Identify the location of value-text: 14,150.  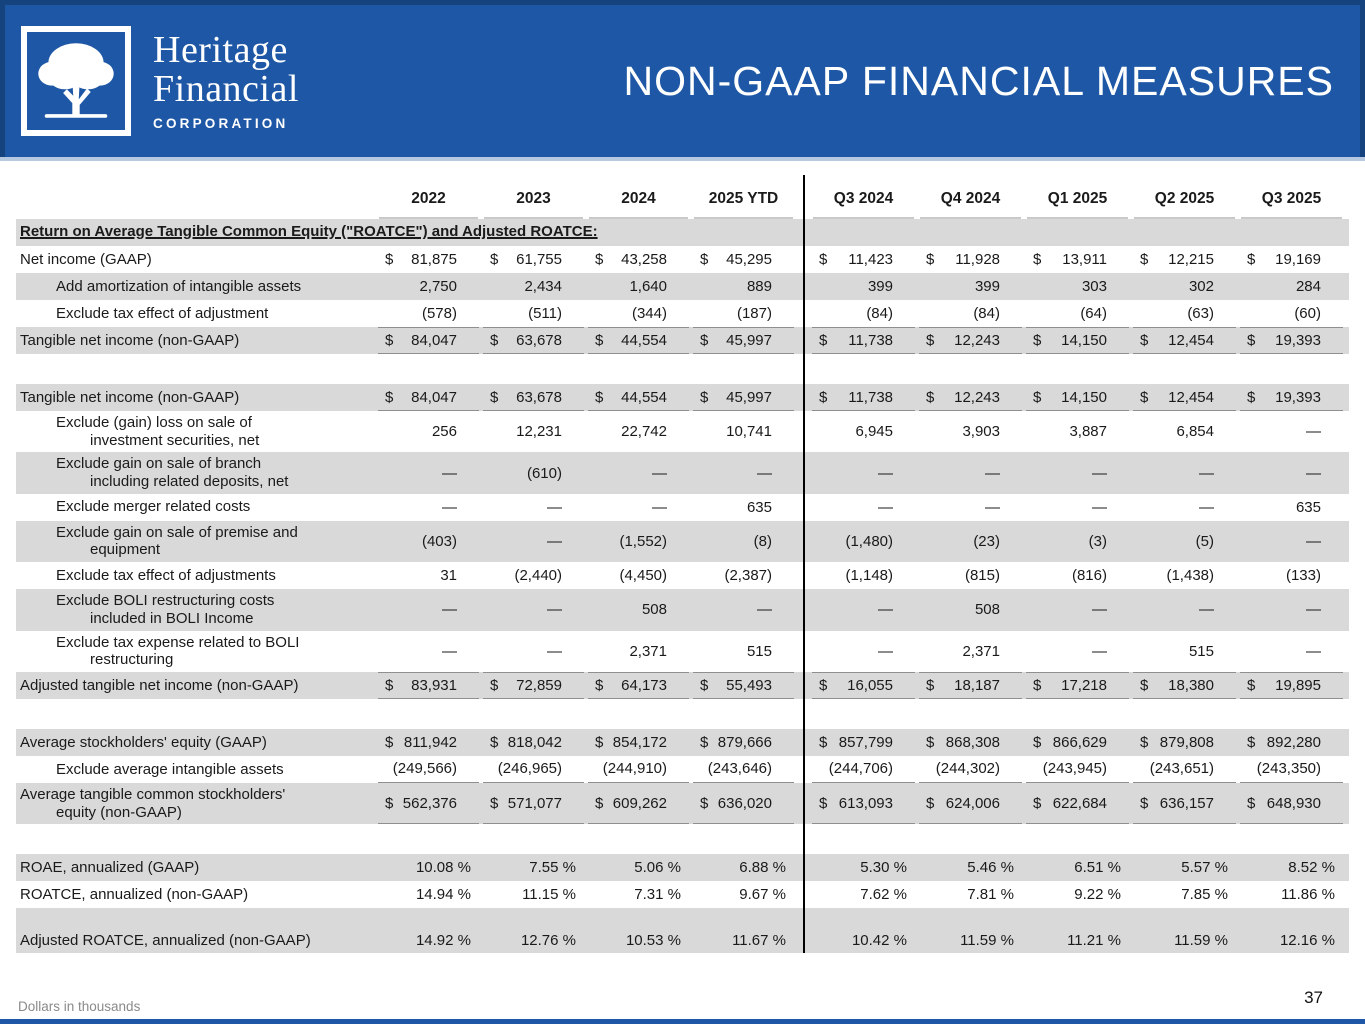
(1084, 340).